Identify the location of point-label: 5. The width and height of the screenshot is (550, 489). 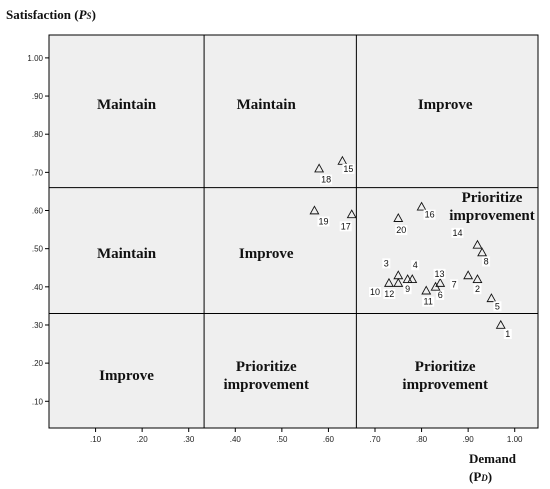
(497, 306).